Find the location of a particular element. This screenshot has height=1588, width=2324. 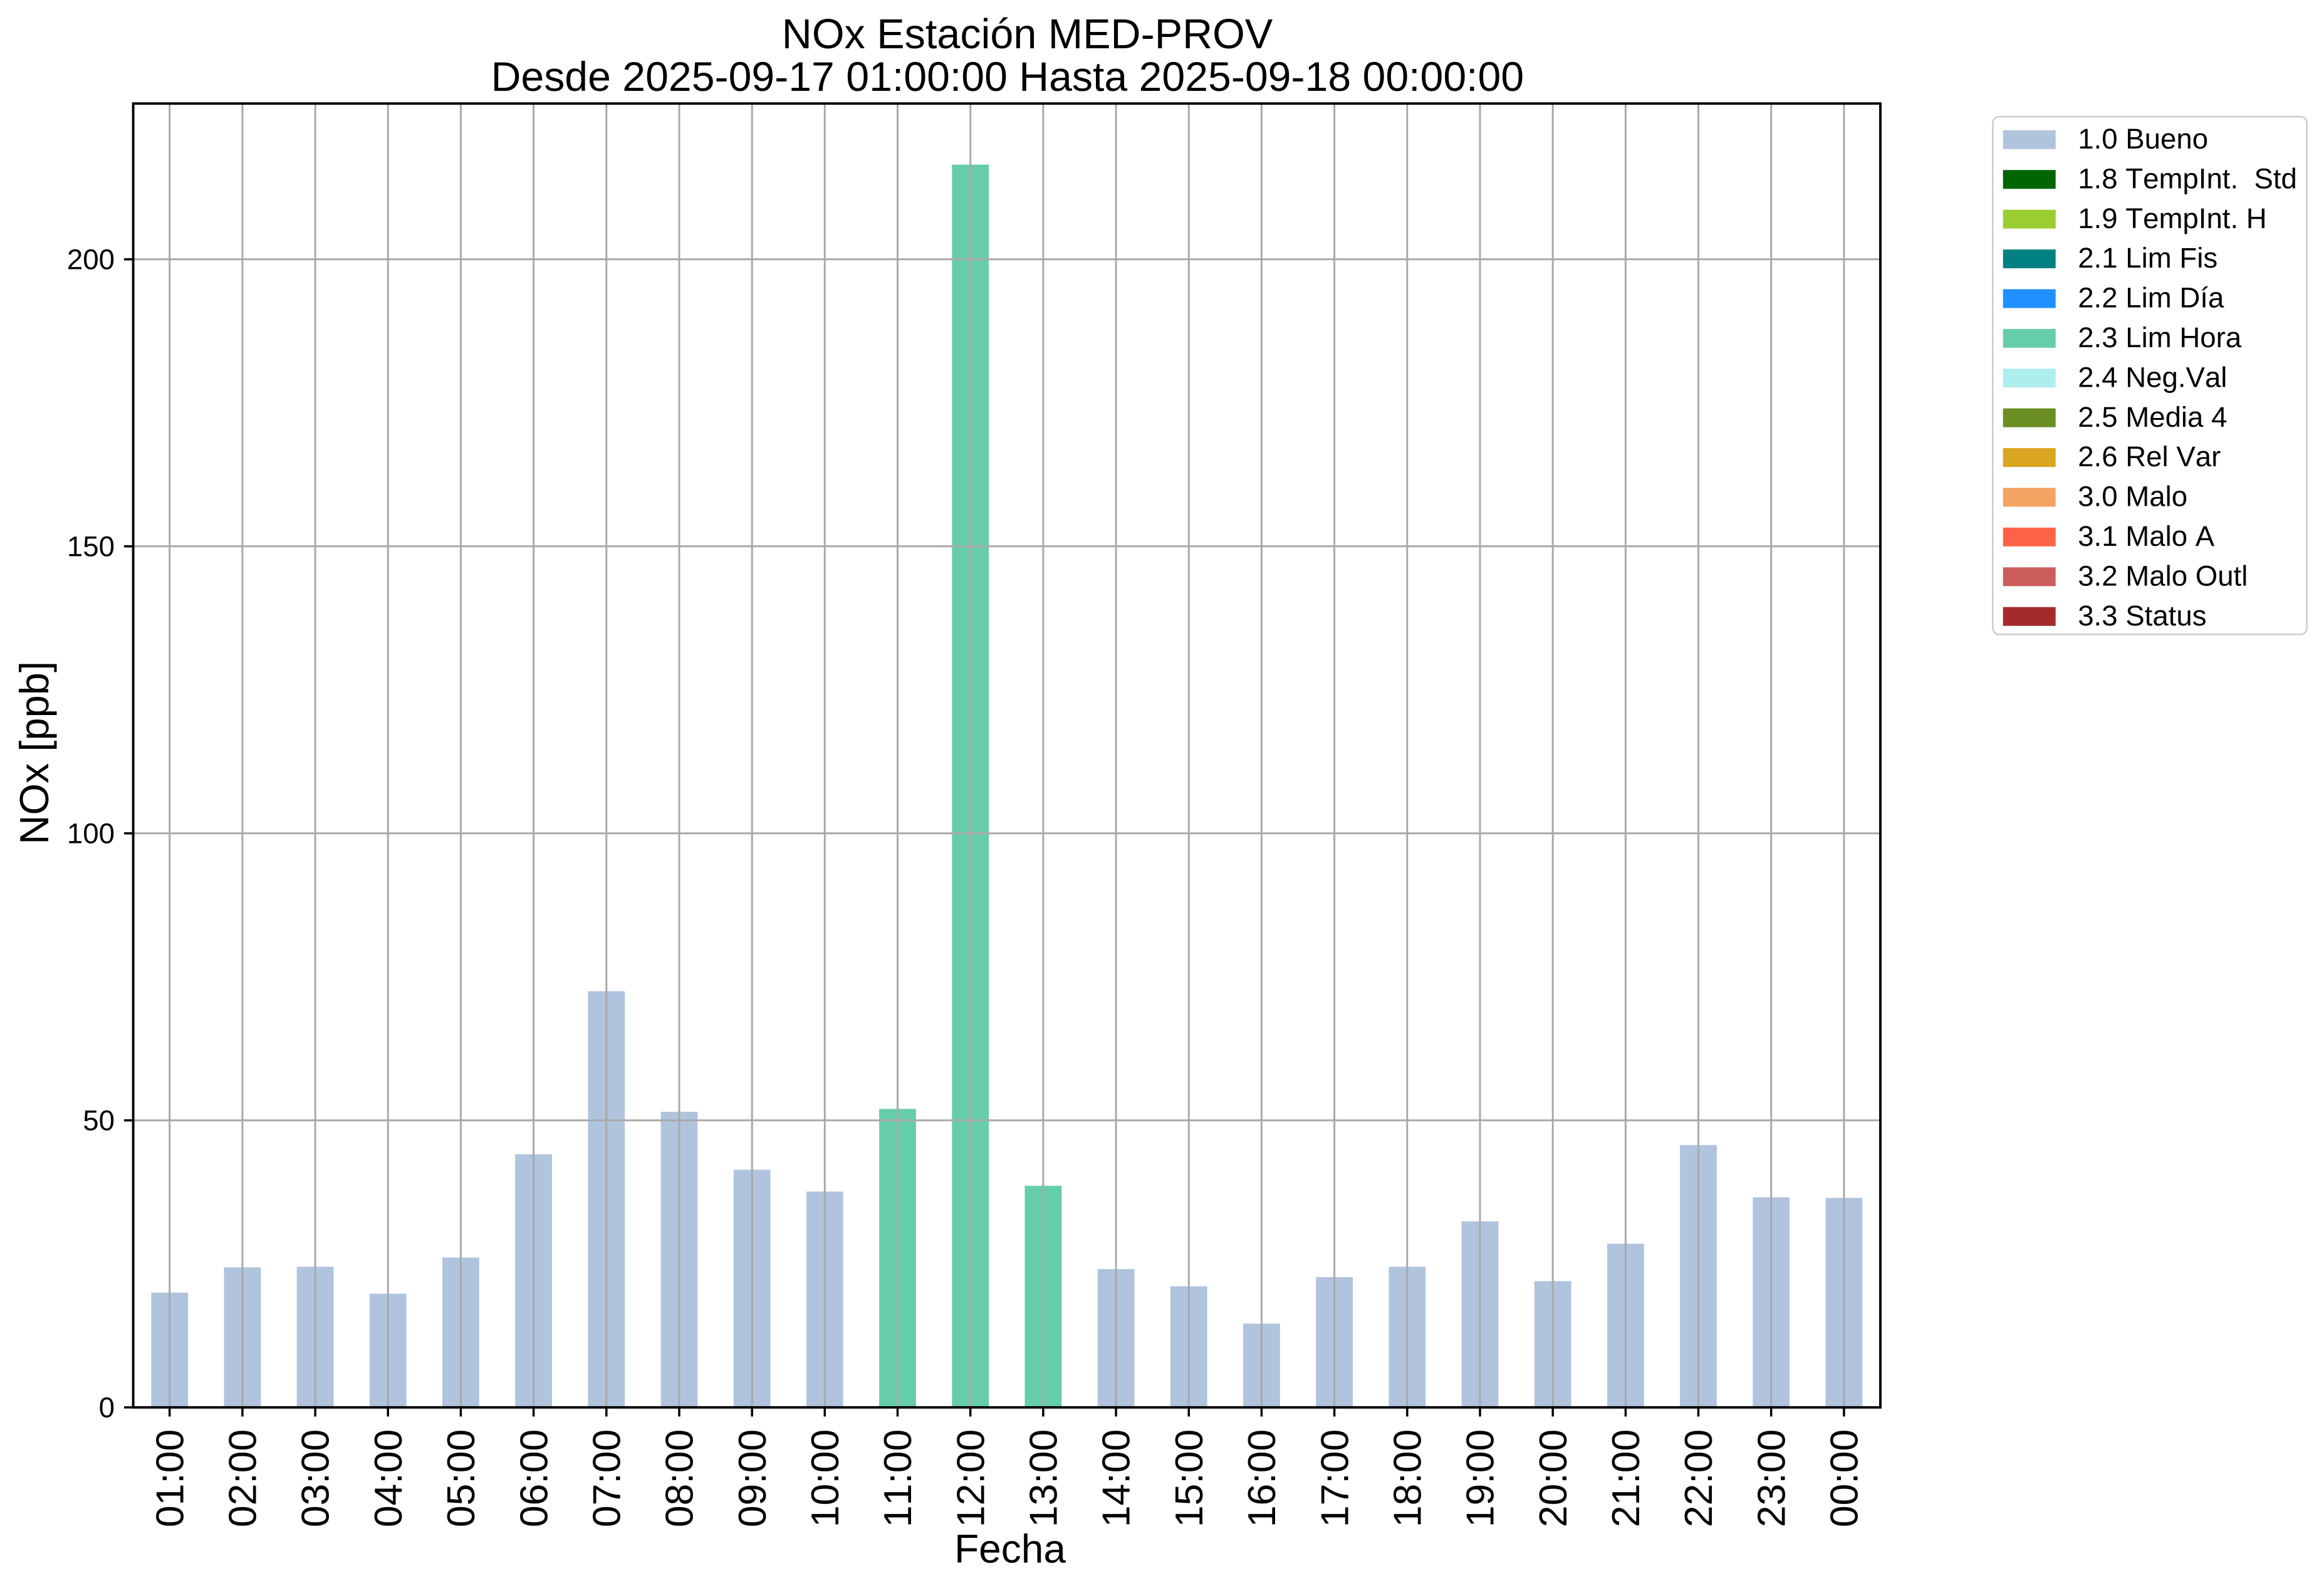

svg-text: 2.3 Lim Hora is located at coordinates (2160, 337).